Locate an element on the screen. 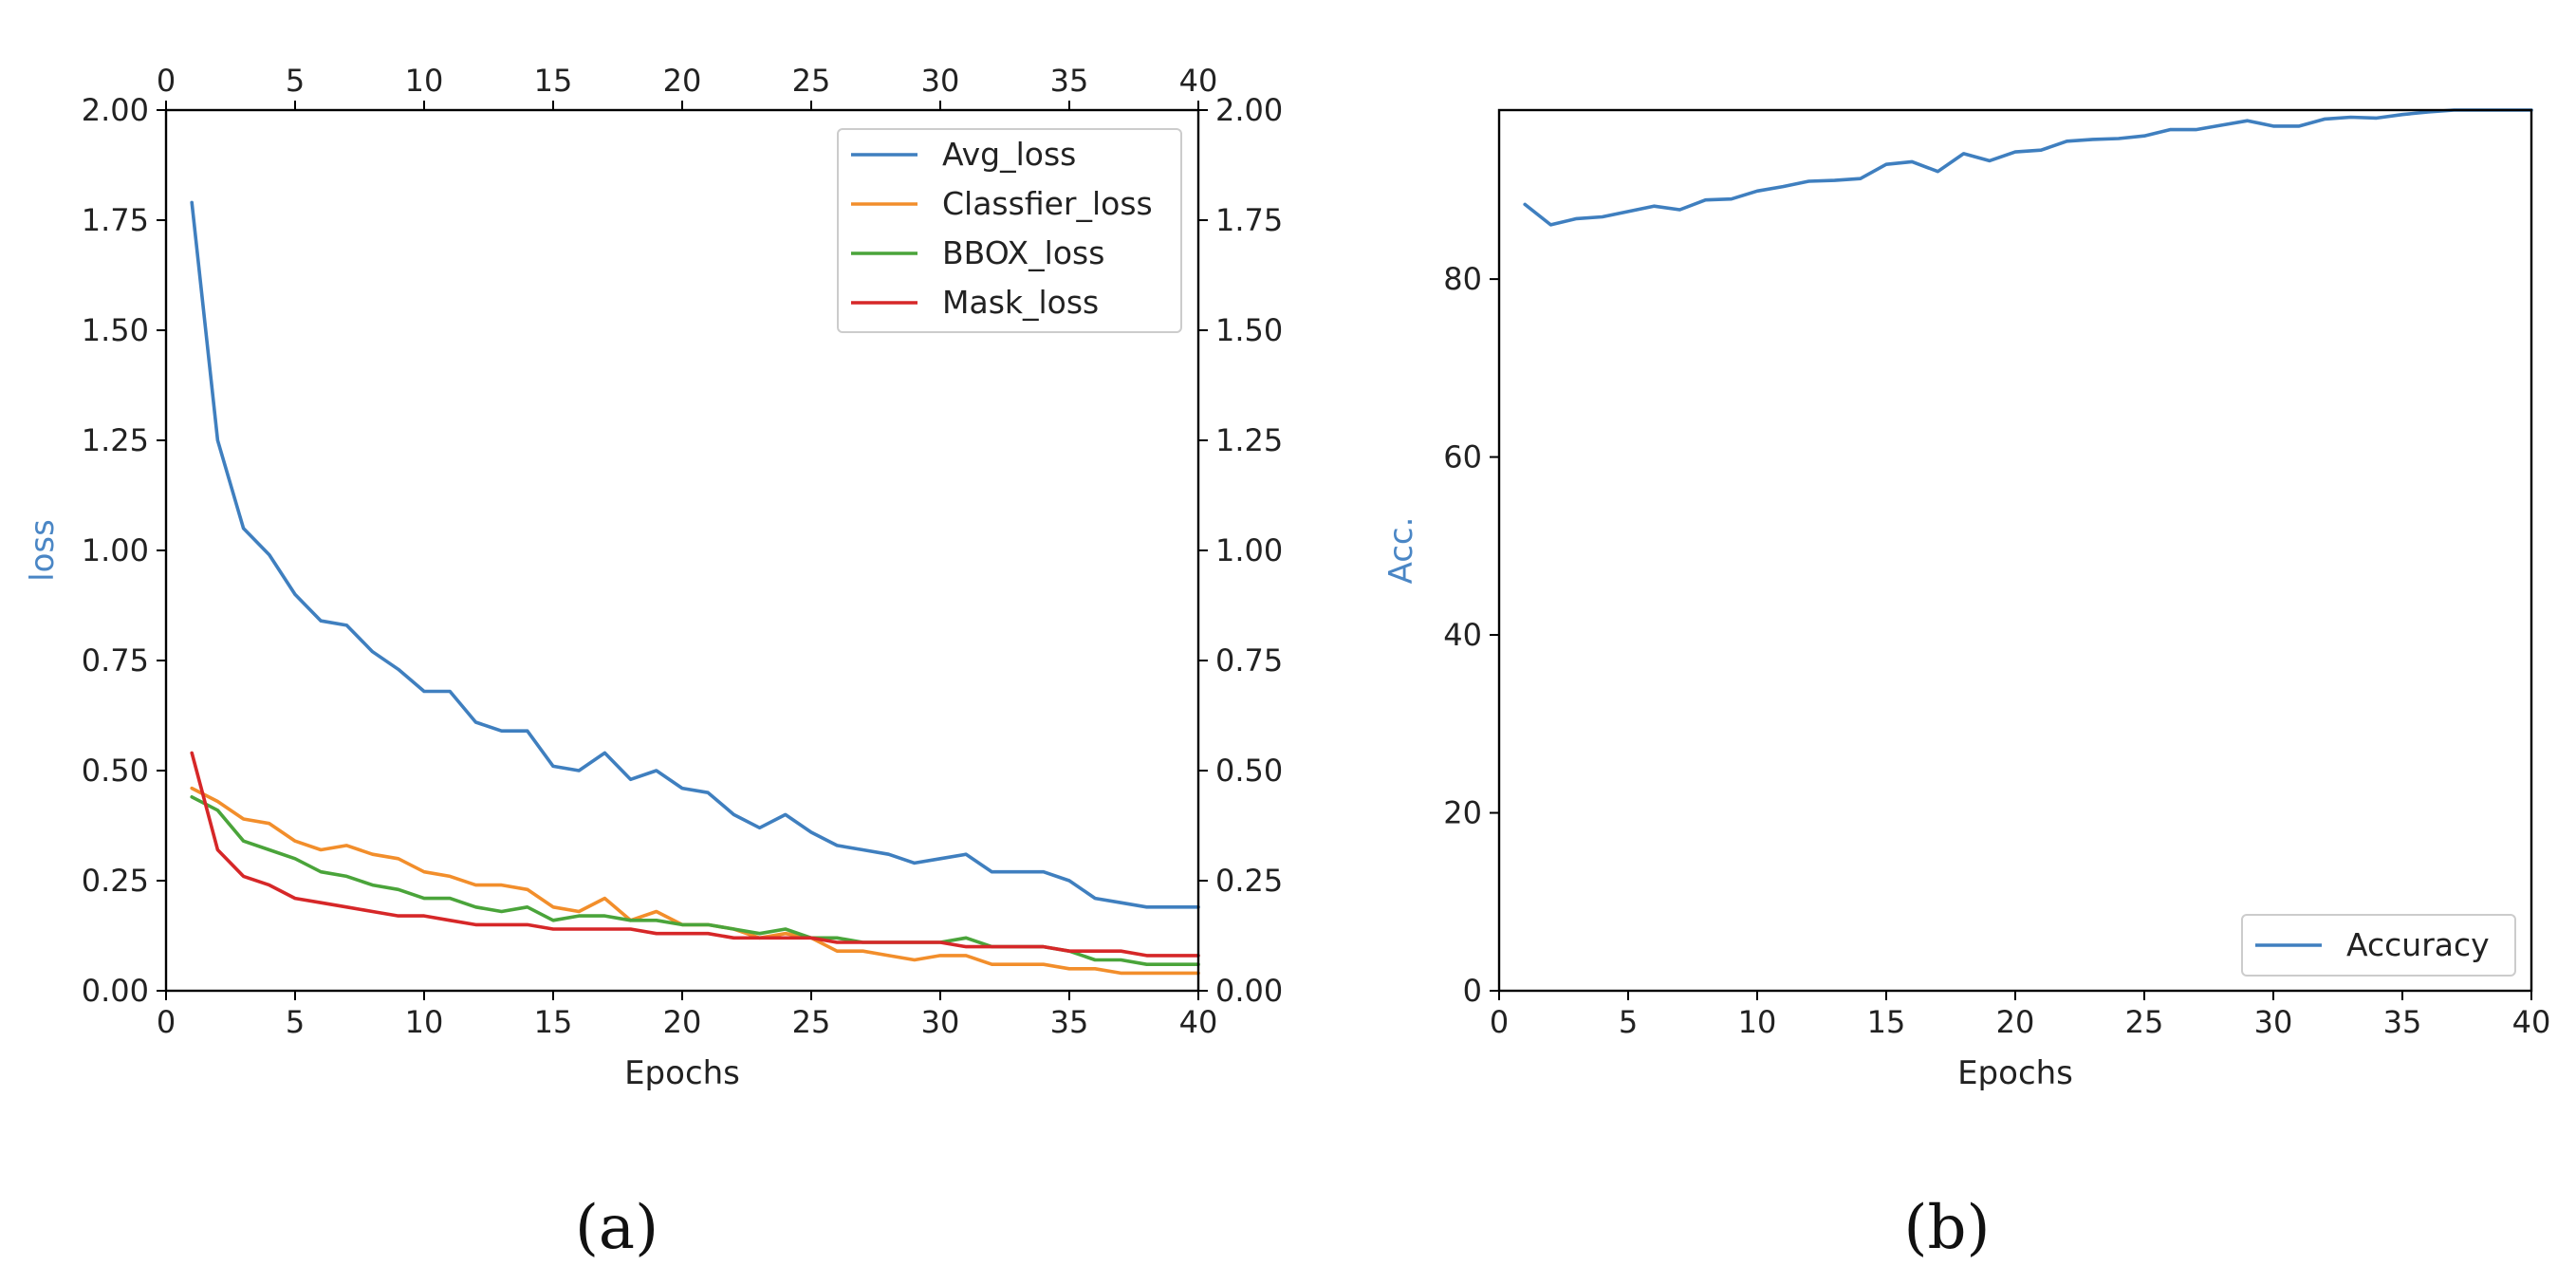  loss-legend-box is located at coordinates (1009, 230).